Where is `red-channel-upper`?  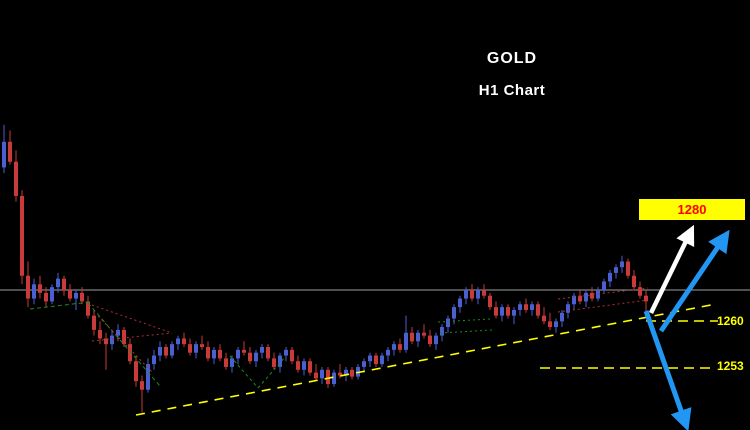
red-channel-upper is located at coordinates (603, 293).